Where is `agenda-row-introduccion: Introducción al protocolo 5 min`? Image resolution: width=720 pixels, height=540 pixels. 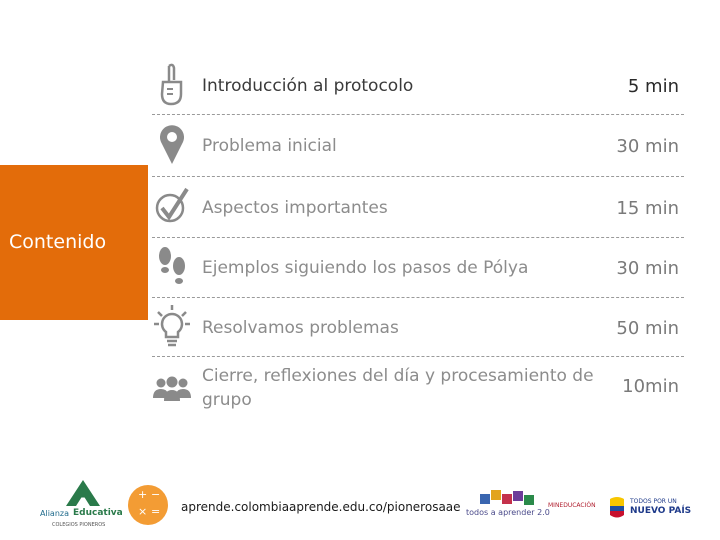
agenda-row-introduccion: Introducción al protocolo 5 min is located at coordinates (417, 86).